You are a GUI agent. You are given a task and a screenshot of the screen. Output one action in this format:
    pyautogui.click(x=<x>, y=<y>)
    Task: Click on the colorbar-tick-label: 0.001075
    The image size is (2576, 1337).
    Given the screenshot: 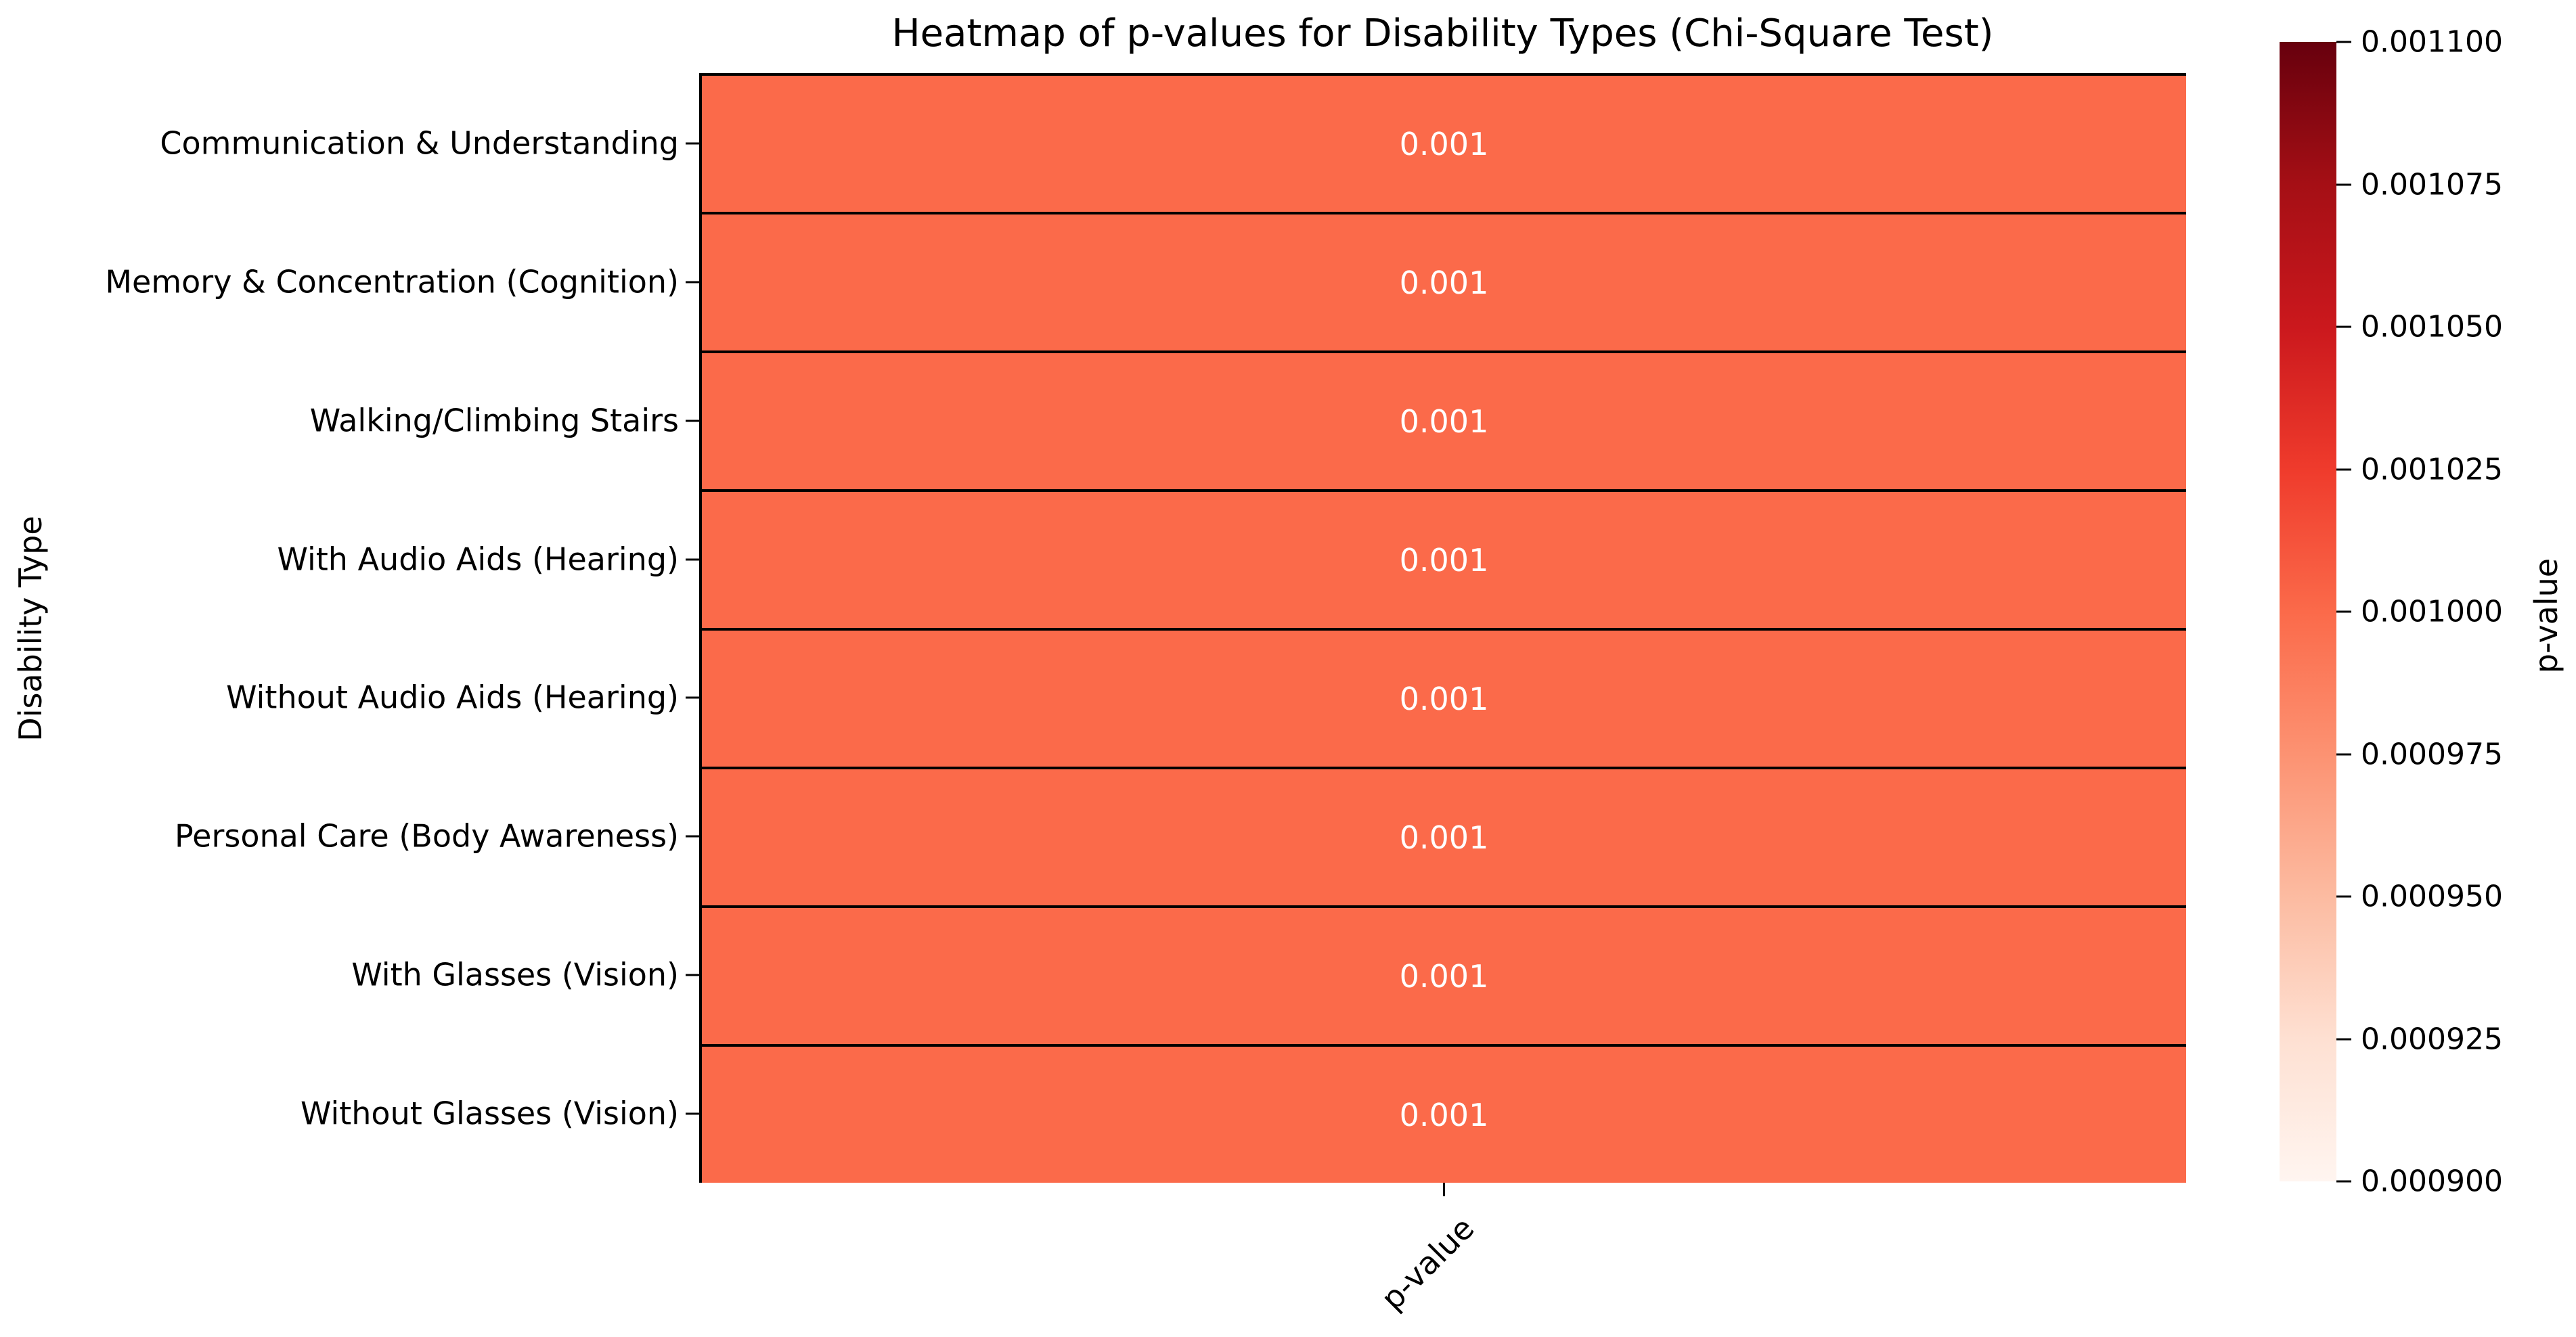 What is the action you would take?
    pyautogui.click(x=2432, y=184)
    